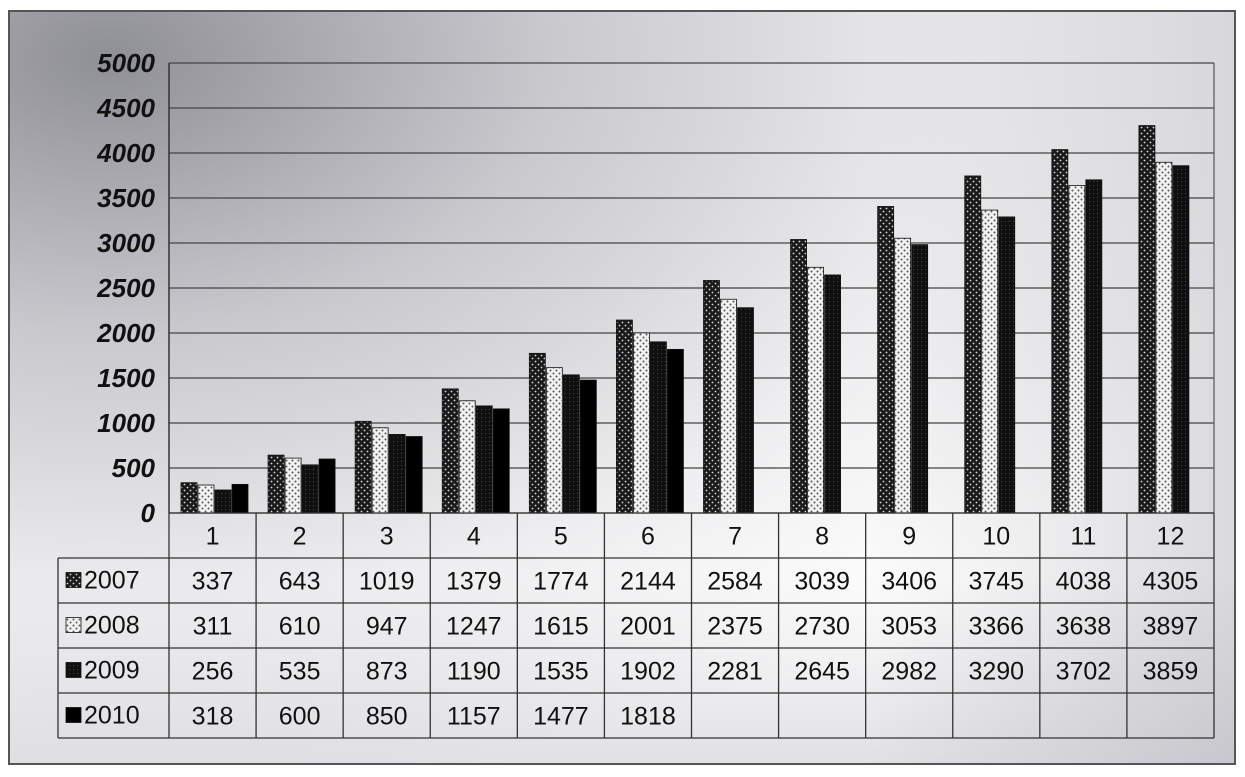 The image size is (1245, 777). What do you see at coordinates (561, 537) in the screenshot?
I see `category-label: 5` at bounding box center [561, 537].